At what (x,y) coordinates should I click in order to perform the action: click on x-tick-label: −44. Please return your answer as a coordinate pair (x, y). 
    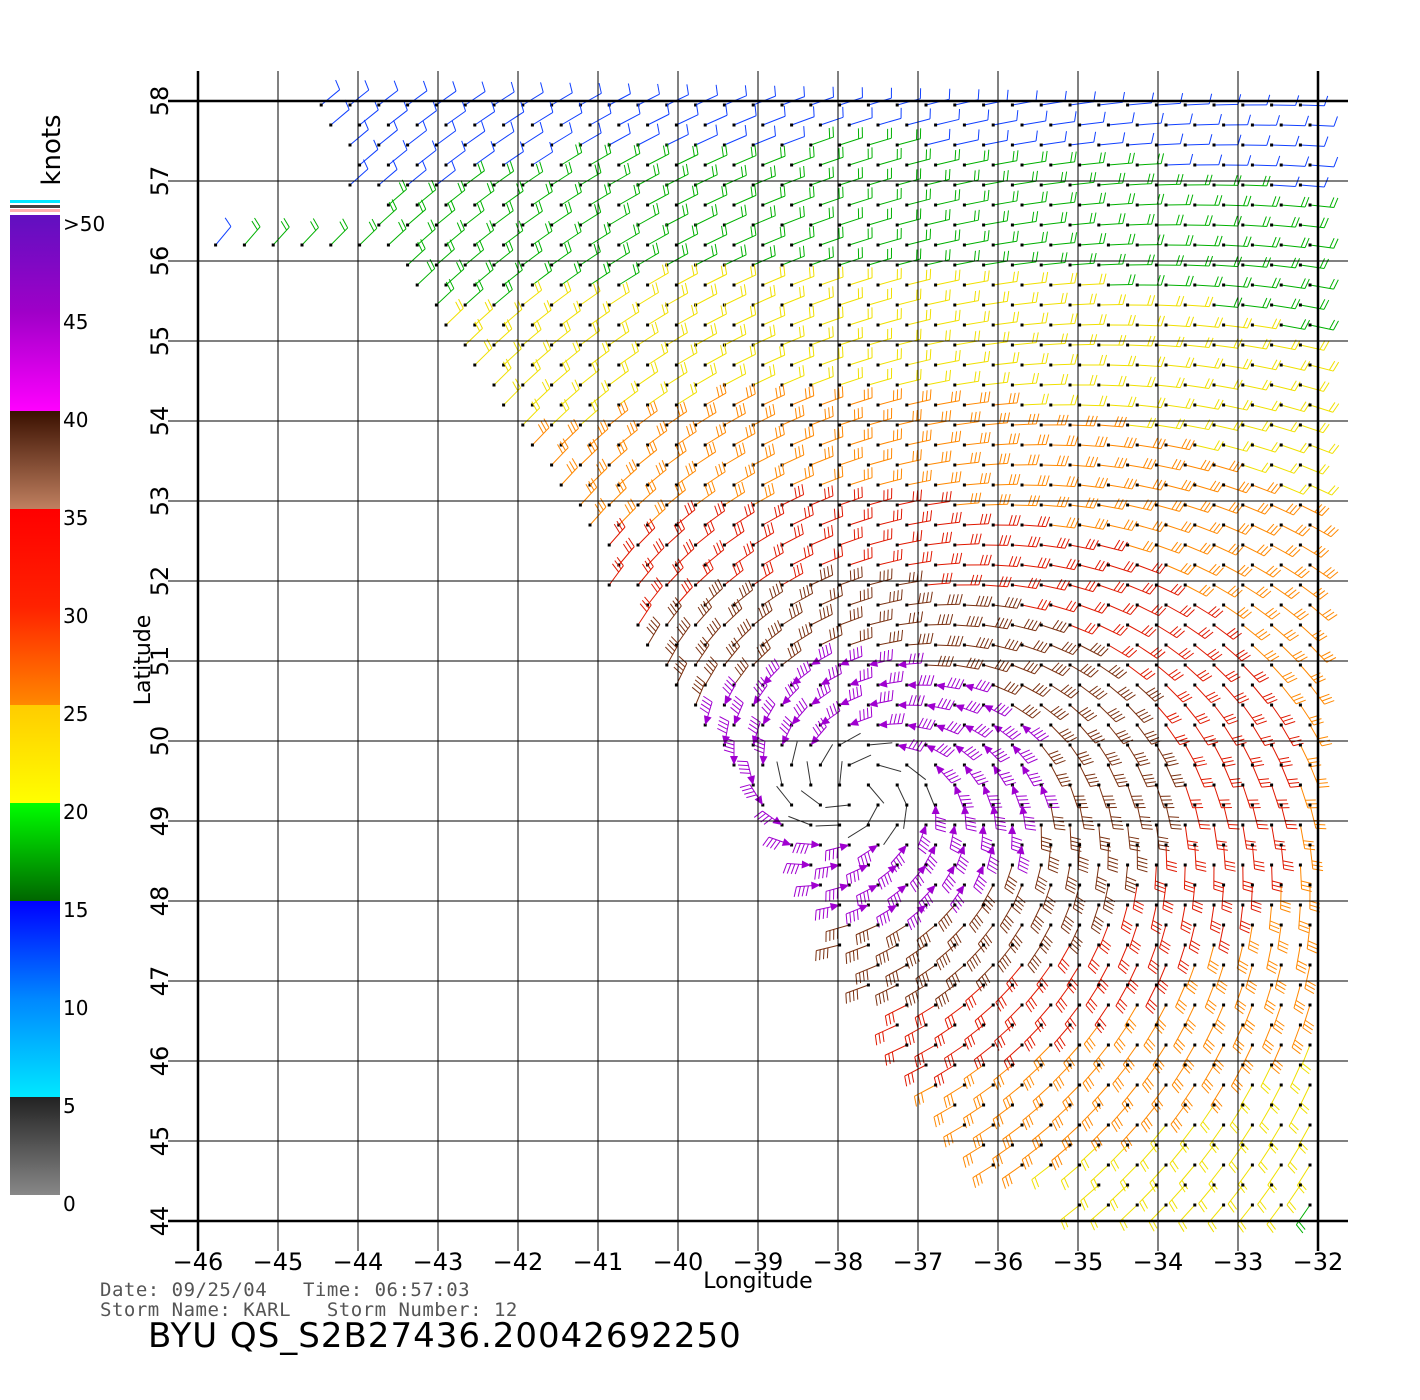
    Looking at the image, I should click on (358, 1262).